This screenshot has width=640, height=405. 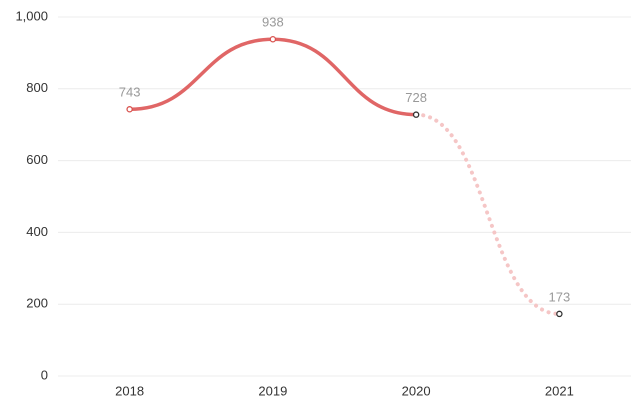 What do you see at coordinates (44, 374) in the screenshot?
I see `y-tick-label: 0` at bounding box center [44, 374].